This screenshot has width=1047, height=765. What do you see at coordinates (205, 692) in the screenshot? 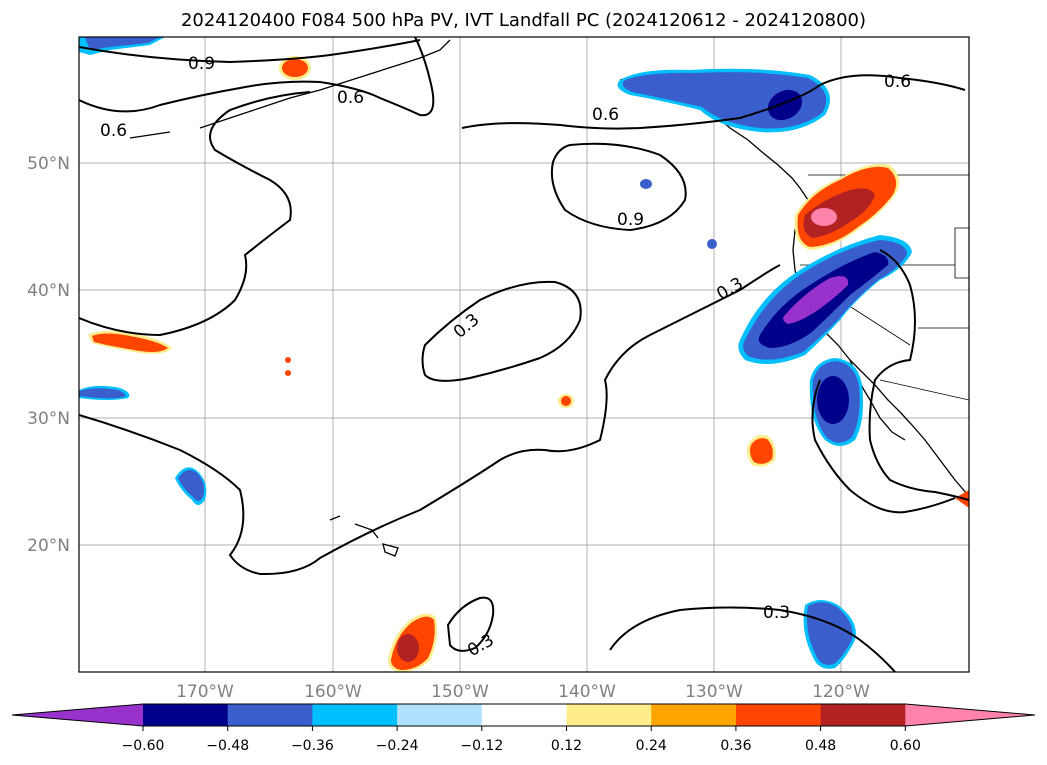
I see `lon-label-170w: 170°W` at bounding box center [205, 692].